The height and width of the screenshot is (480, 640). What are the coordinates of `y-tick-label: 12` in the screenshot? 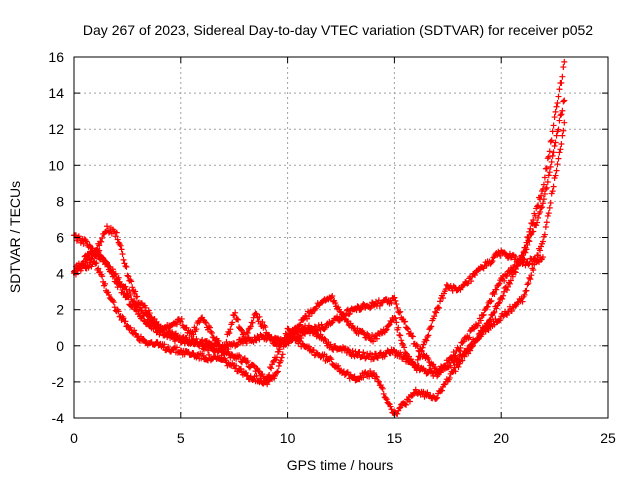 It's located at (56, 129).